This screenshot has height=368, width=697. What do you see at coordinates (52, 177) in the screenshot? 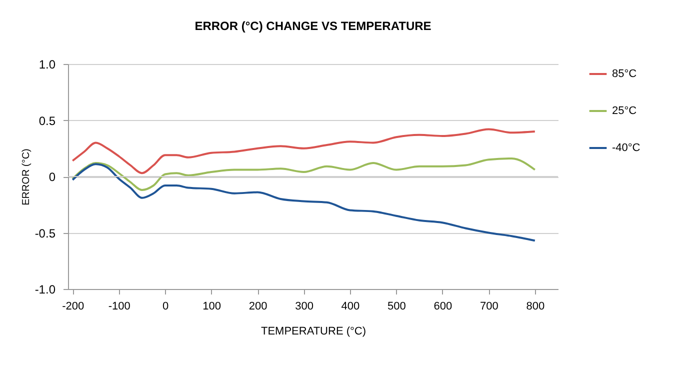
I see `y-tick-label: 0` at bounding box center [52, 177].